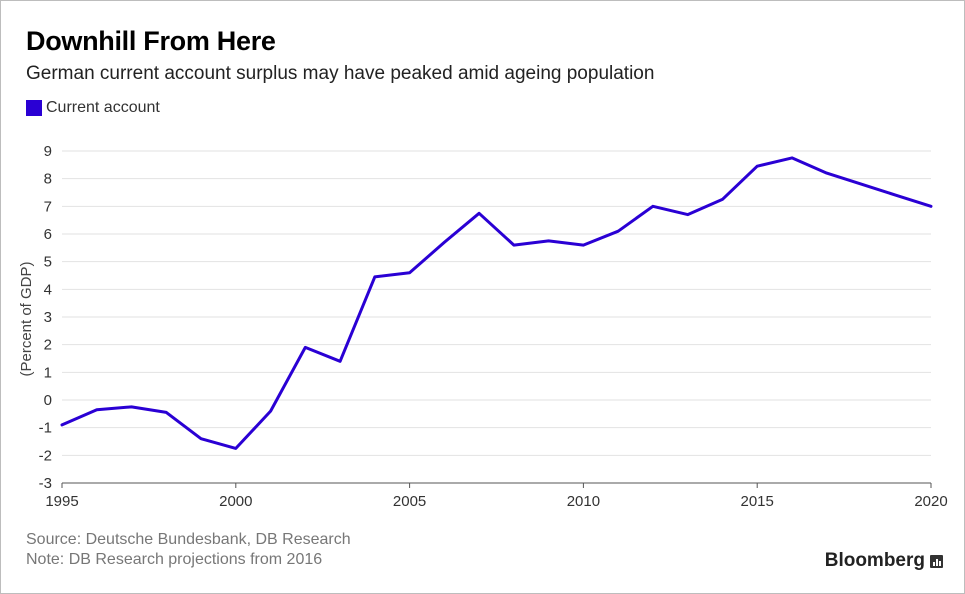 The width and height of the screenshot is (965, 594). Describe the element at coordinates (103, 107) in the screenshot. I see `legend-label: Current account` at that location.